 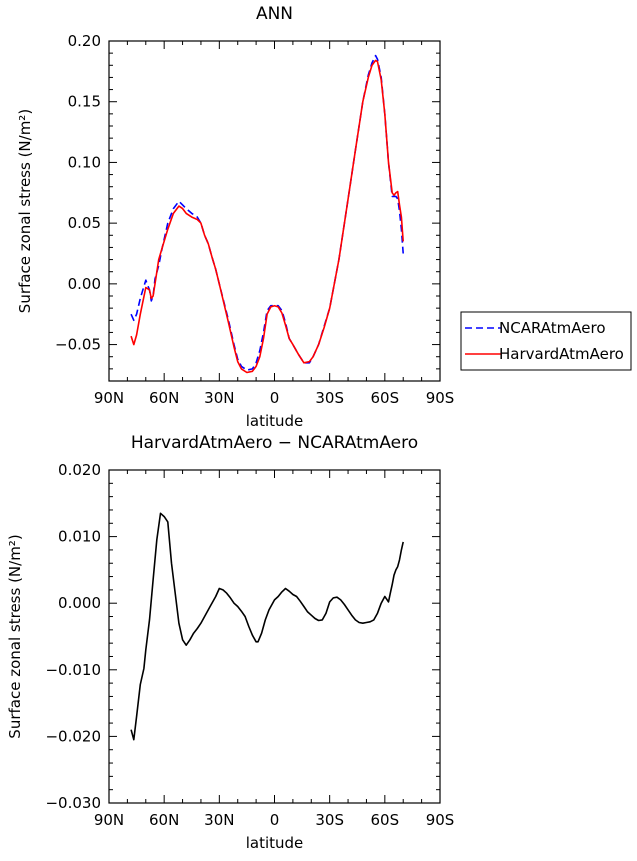 I want to click on legend-label: NCARAtmAero, so click(x=552, y=328).